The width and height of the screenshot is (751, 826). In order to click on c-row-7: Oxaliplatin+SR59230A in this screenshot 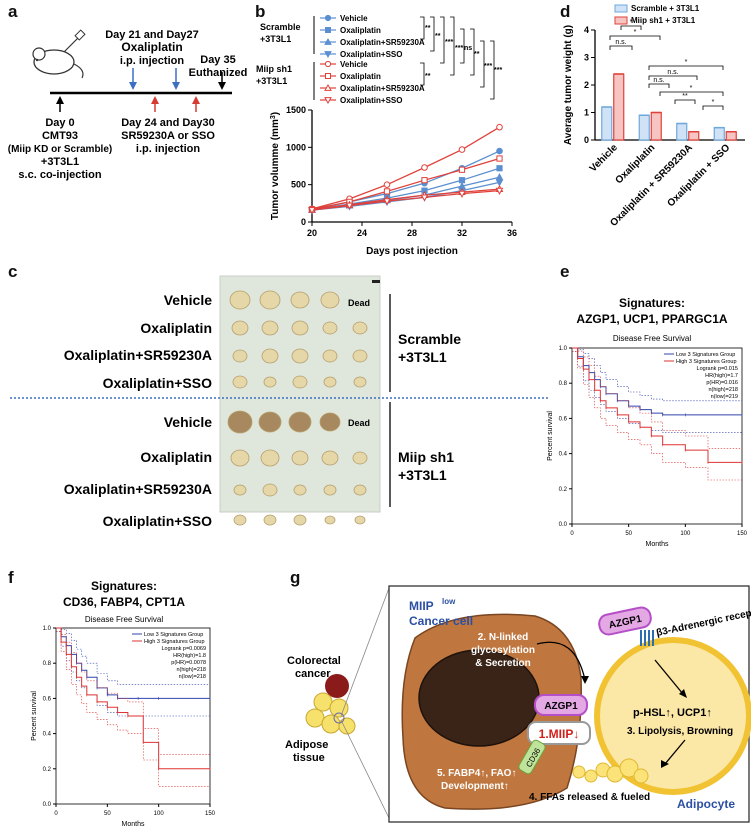, I will do `click(138, 489)`.